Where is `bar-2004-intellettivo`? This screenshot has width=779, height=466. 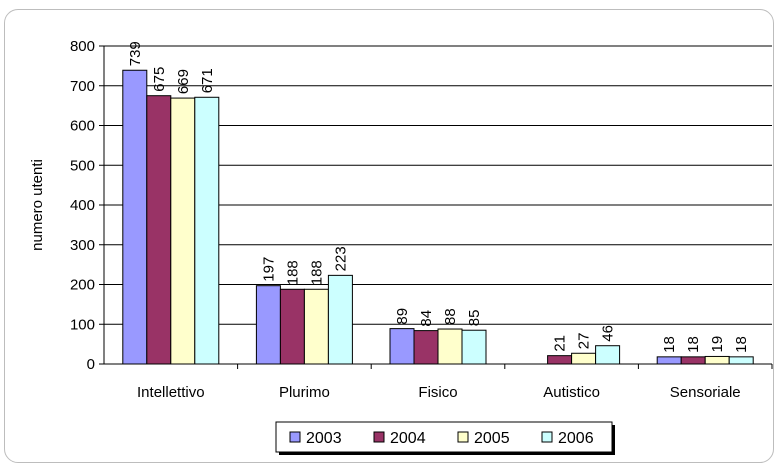 bar-2004-intellettivo is located at coordinates (159, 230).